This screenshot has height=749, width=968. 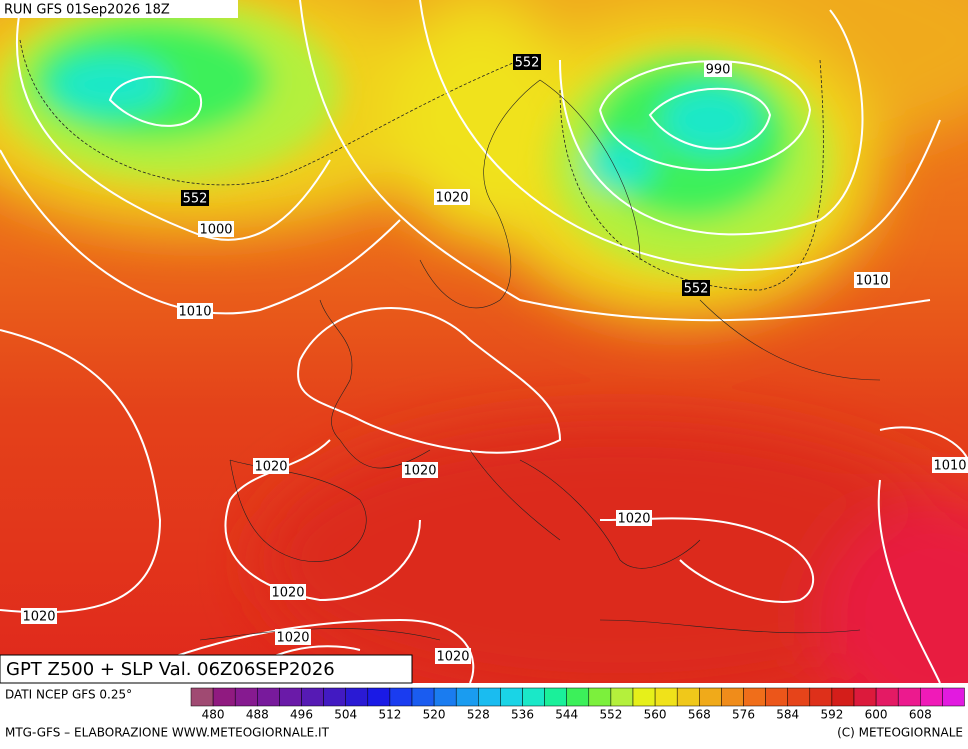 I want to click on contour-label: 990, so click(x=718, y=70).